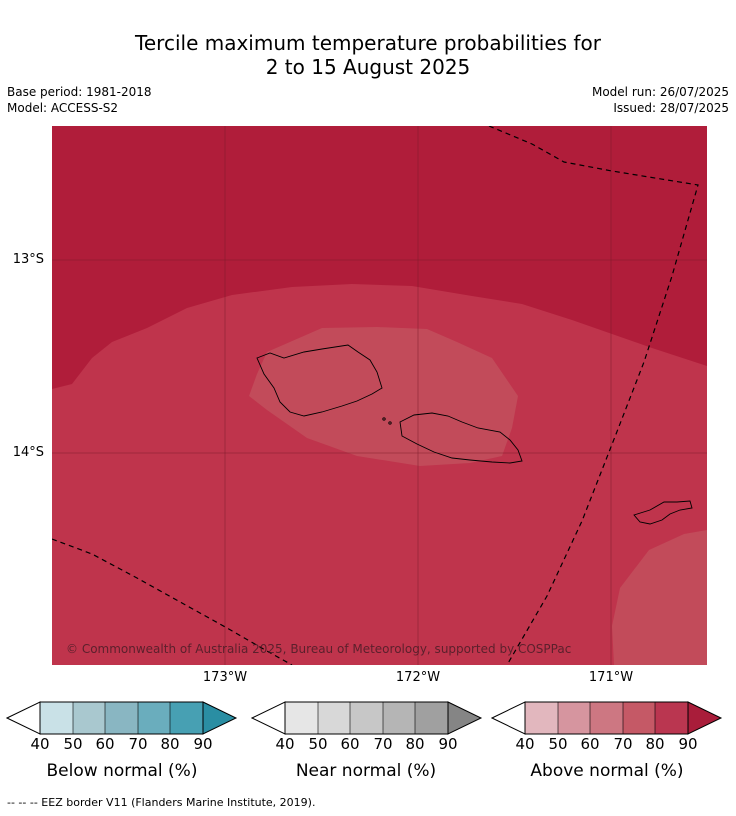 This screenshot has width=736, height=816. What do you see at coordinates (366, 771) in the screenshot?
I see `colorbar-near-label: Near normal (%)` at bounding box center [366, 771].